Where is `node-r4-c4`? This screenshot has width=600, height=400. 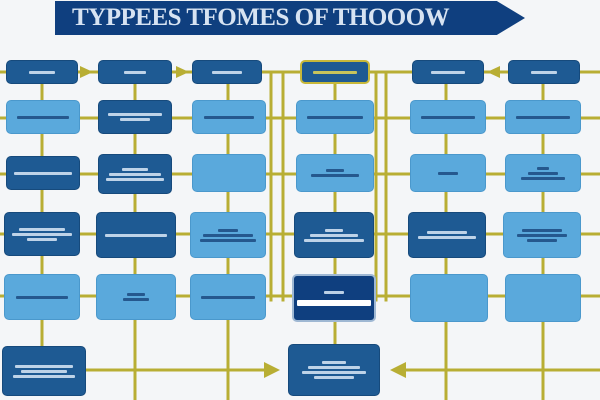
node-r4-c4 is located at coordinates (334, 235).